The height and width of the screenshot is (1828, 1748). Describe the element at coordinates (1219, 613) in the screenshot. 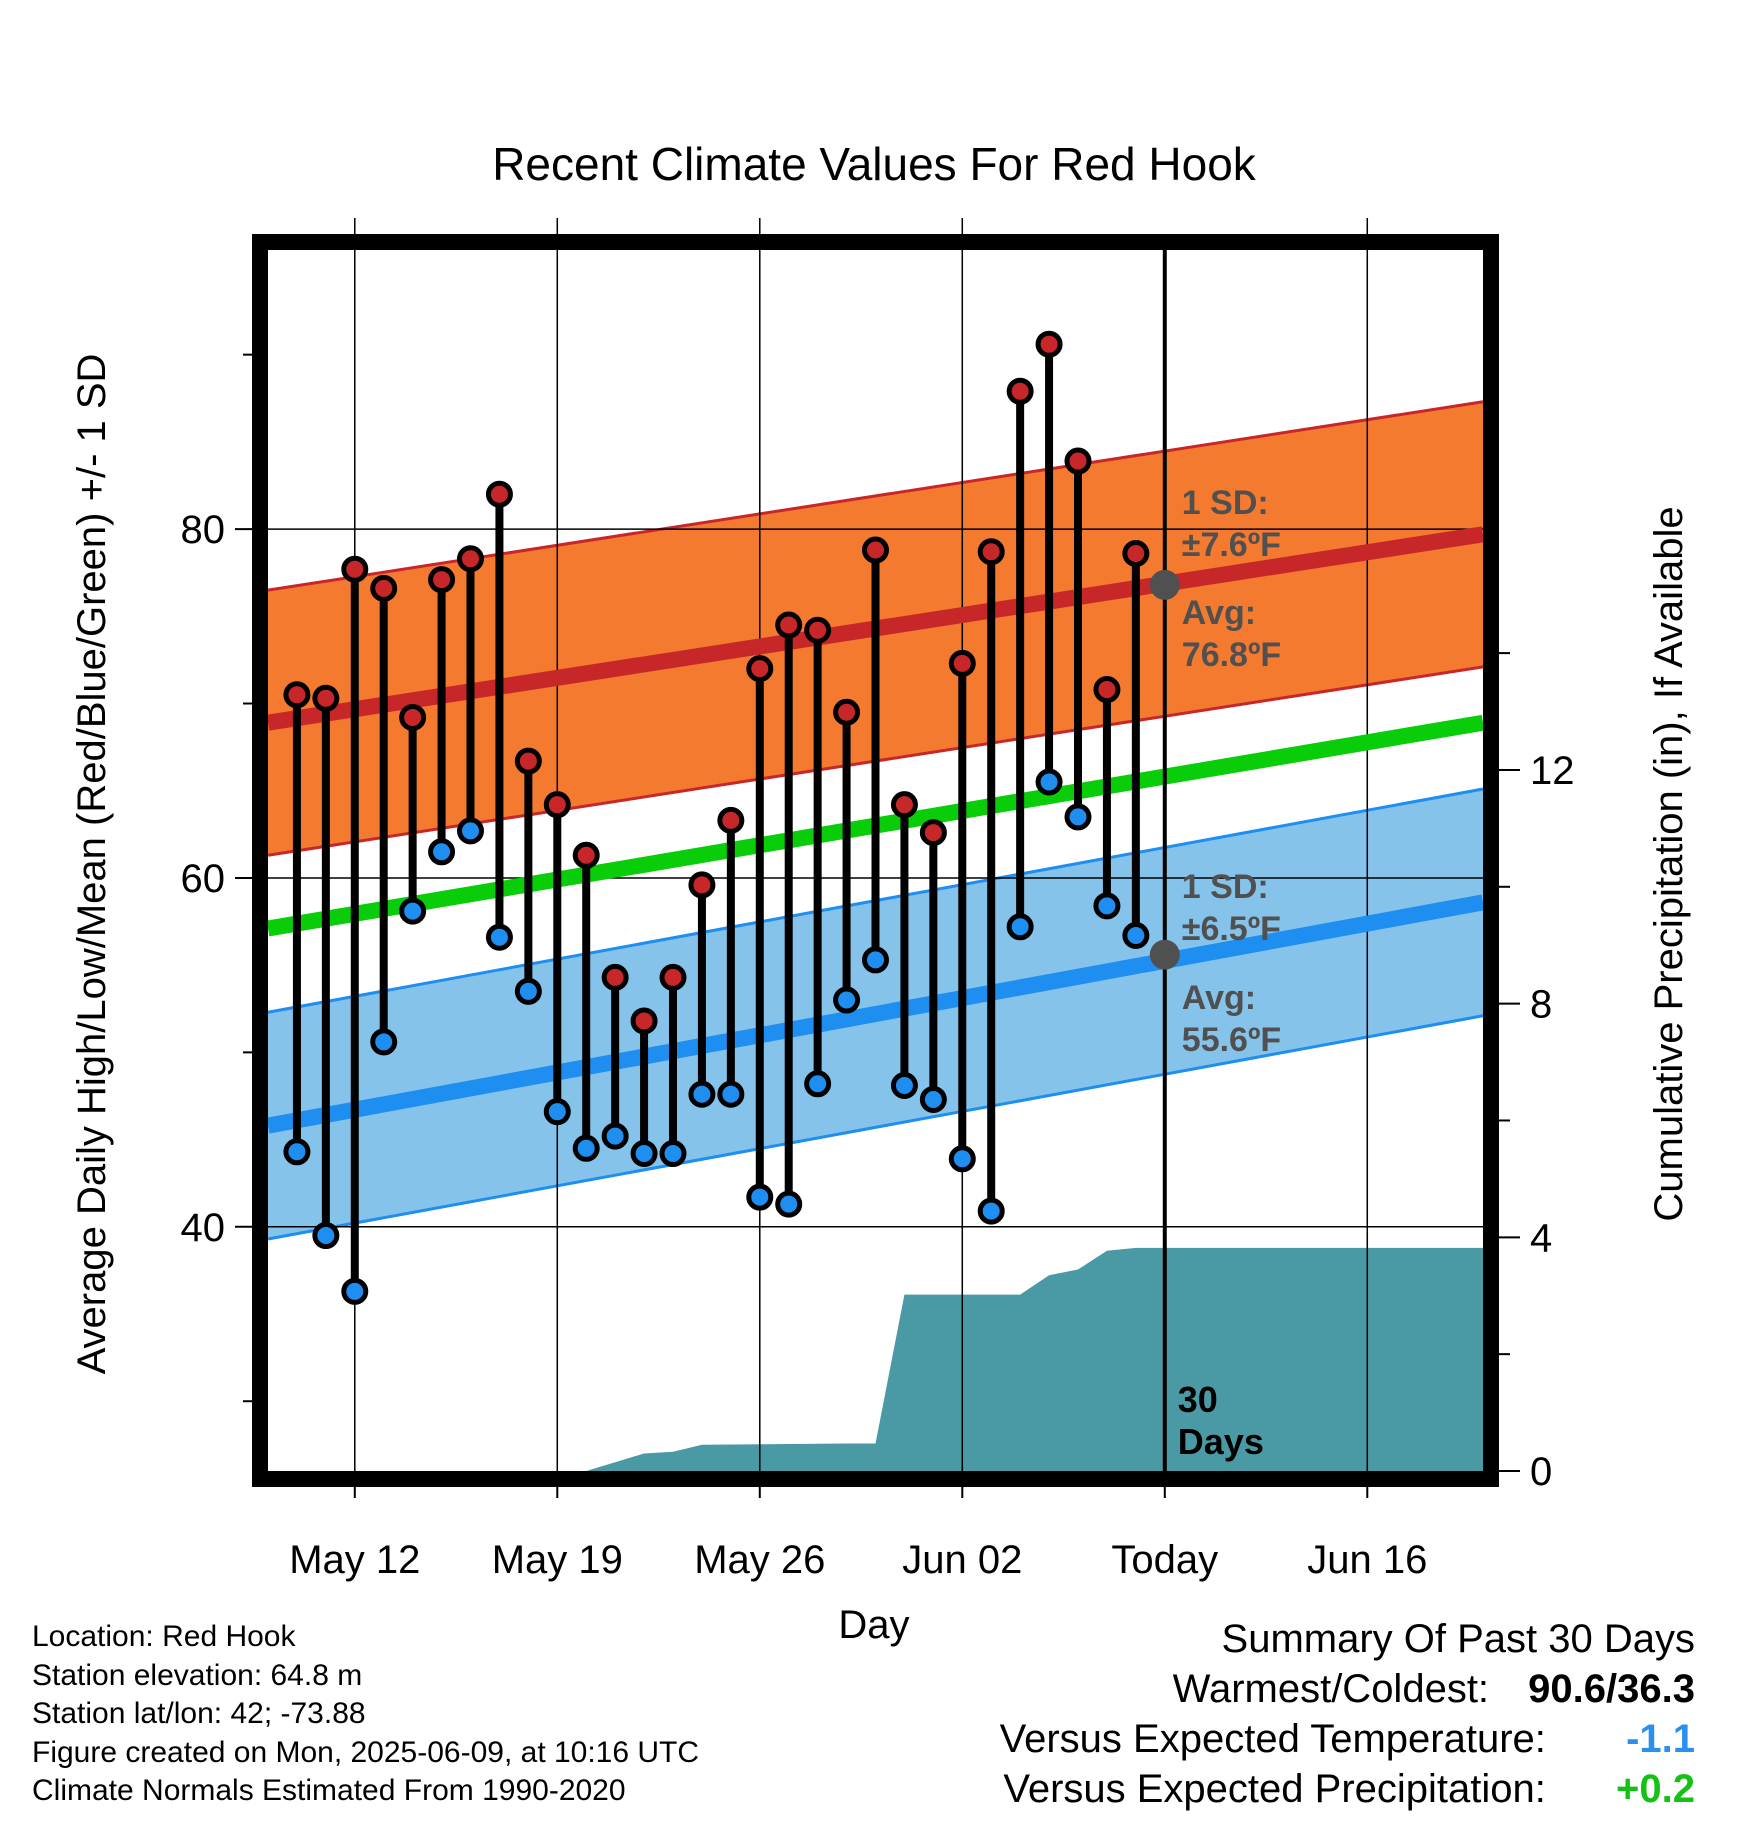

I see `high-annotation-text-2: Avg:` at that location.